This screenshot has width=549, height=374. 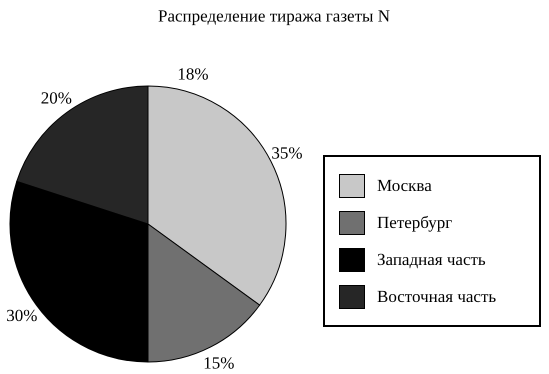 I want to click on legend-label: Западная часть, so click(x=431, y=260).